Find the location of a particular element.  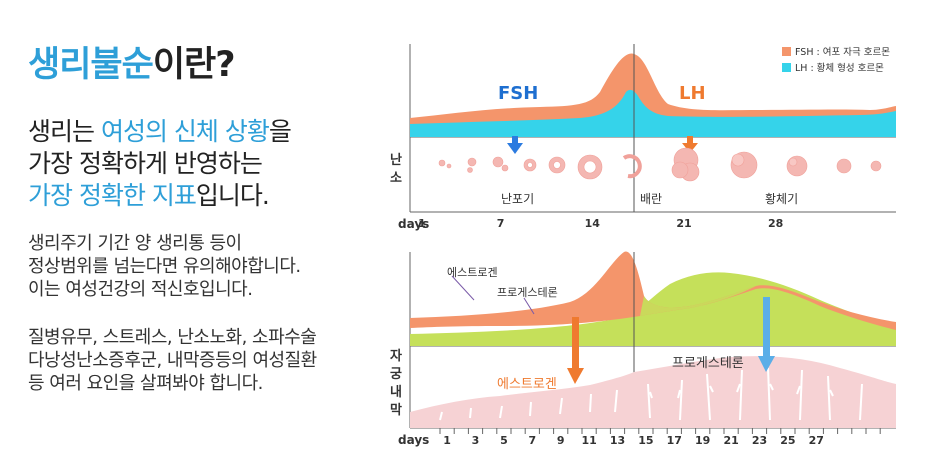

phase-label-ovulation: 배란 is located at coordinates (651, 199).